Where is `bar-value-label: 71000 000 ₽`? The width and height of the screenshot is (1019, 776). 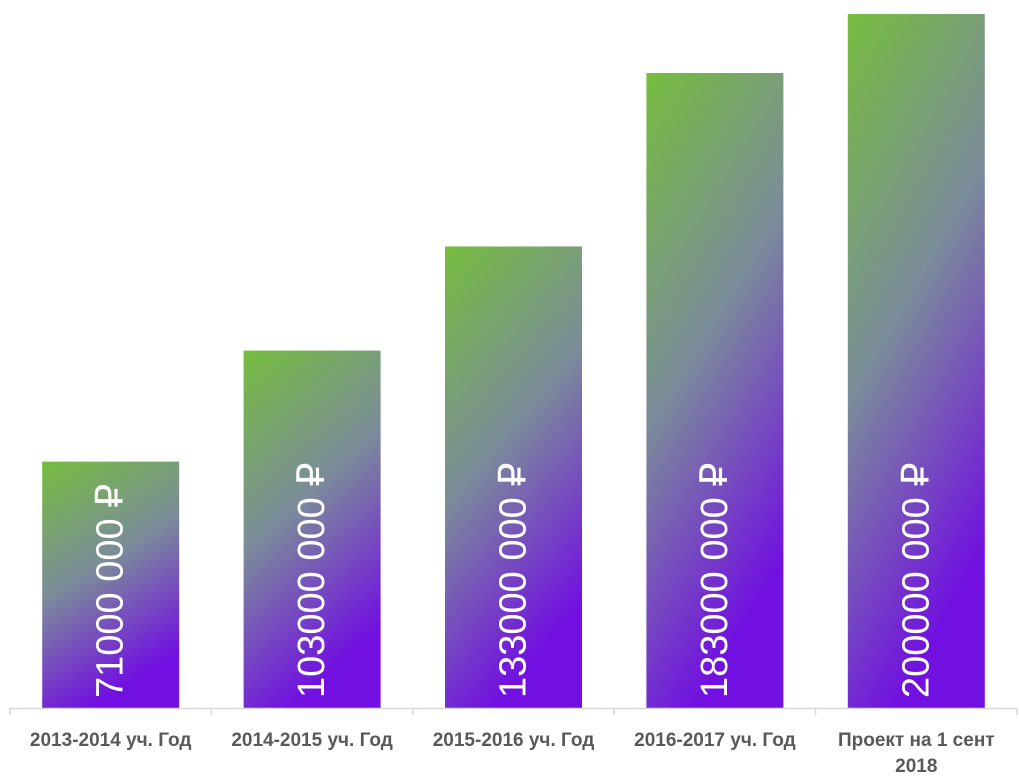
bar-value-label: 71000 000 ₽ is located at coordinates (111, 591).